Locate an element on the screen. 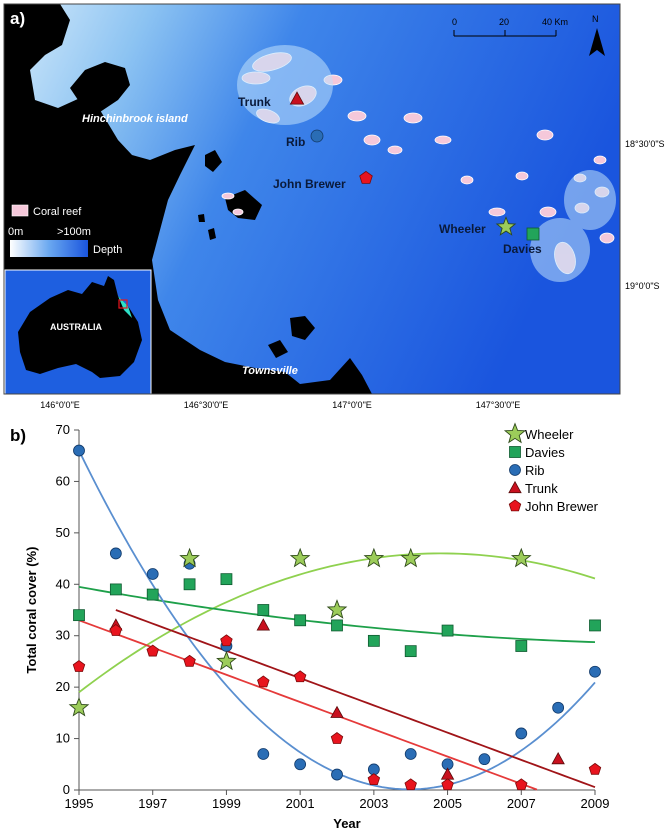 This screenshot has width=669, height=833. y-tick-label: 40 is located at coordinates (63, 583).